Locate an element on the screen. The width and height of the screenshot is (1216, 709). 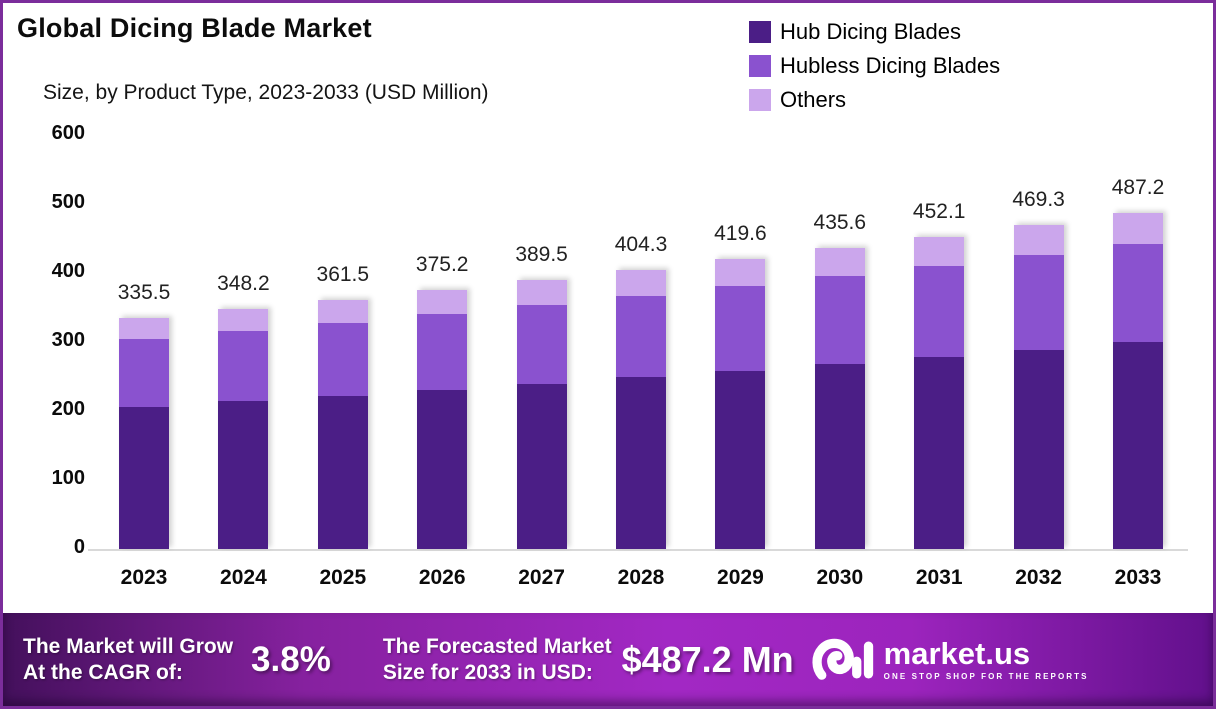
bar-total-label: 452.1 is located at coordinates (939, 212).